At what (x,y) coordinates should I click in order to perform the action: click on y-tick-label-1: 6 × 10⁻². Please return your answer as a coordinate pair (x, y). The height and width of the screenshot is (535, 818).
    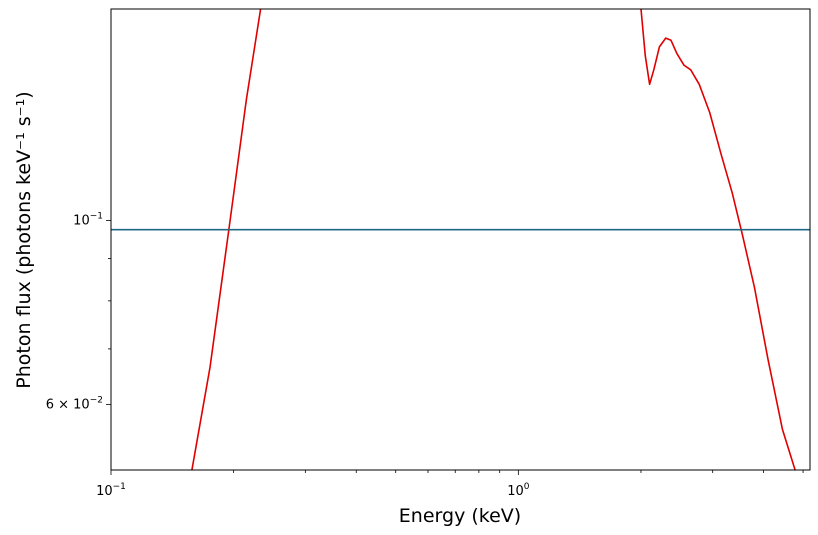
    Looking at the image, I should click on (74, 403).